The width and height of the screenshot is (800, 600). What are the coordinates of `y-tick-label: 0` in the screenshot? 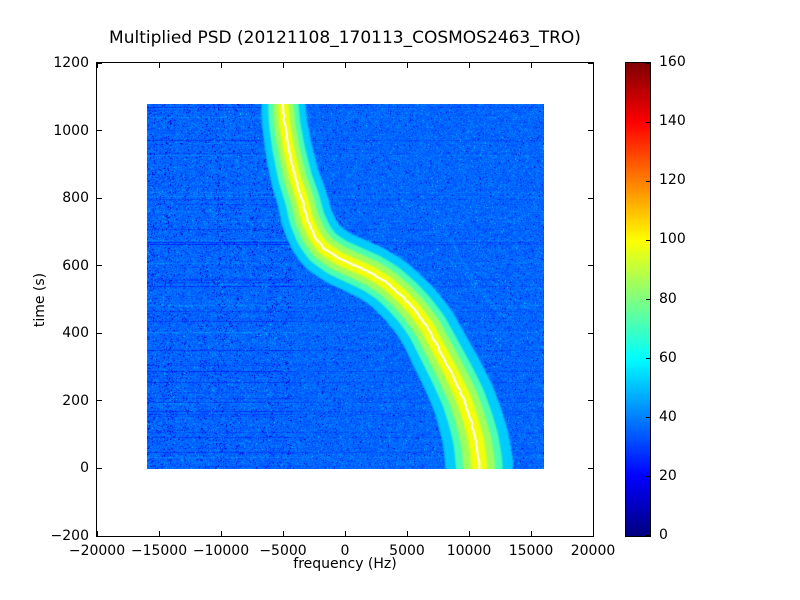 It's located at (84, 468).